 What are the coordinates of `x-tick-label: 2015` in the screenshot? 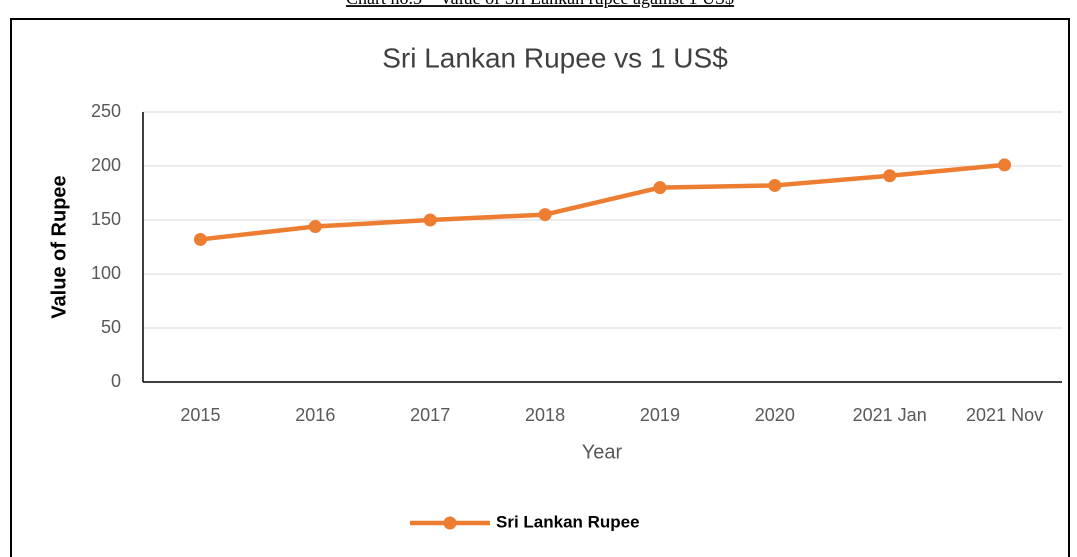 It's located at (200, 415).